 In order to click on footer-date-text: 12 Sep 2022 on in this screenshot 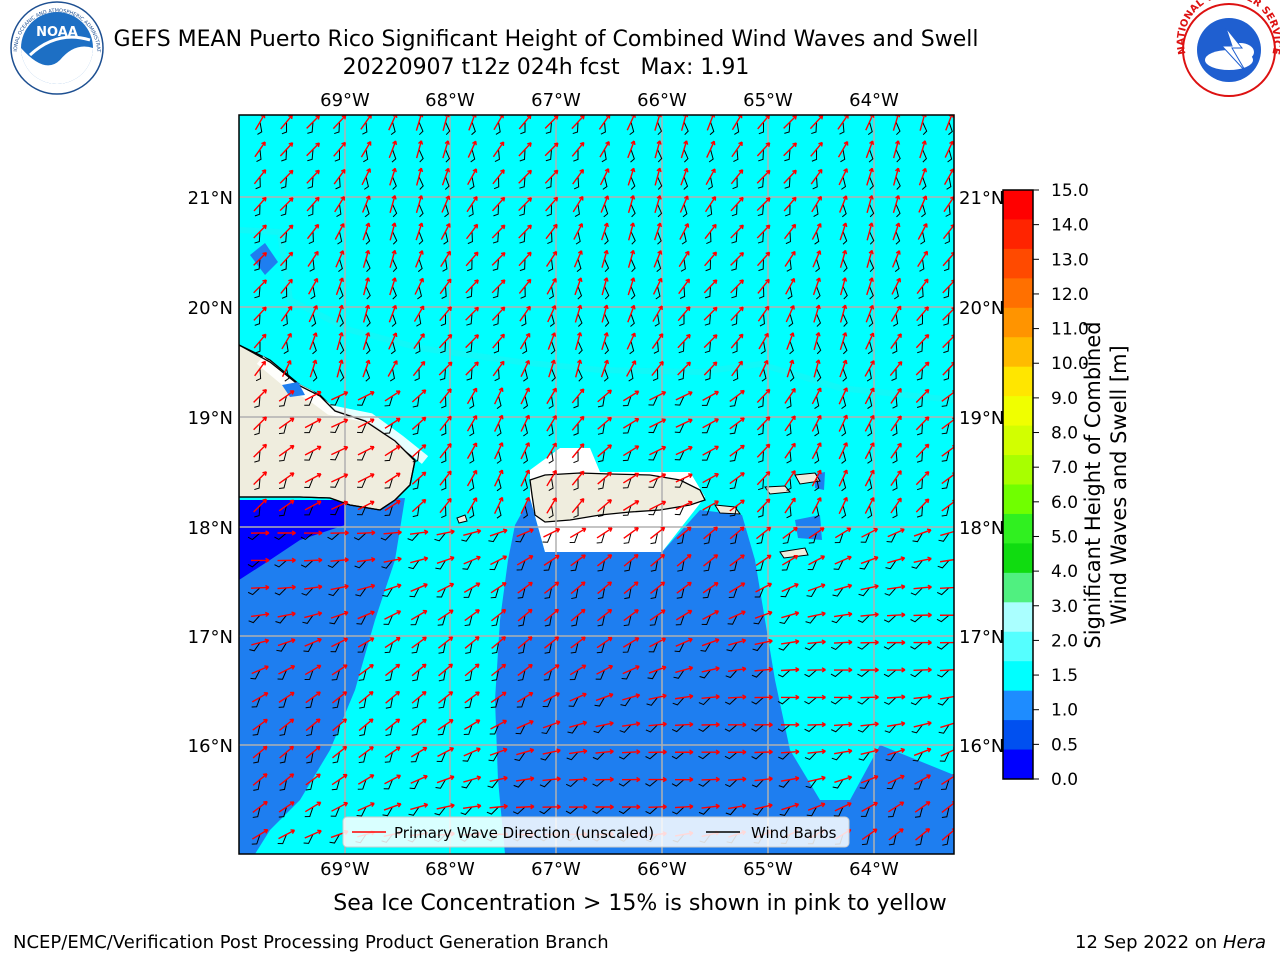, I will do `click(1149, 942)`.